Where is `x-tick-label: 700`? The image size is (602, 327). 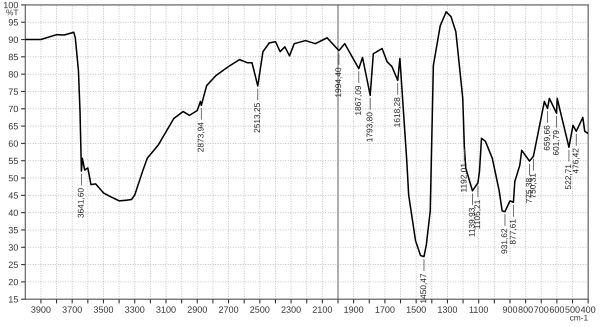
x-tick-label: 700 is located at coordinates (541, 309).